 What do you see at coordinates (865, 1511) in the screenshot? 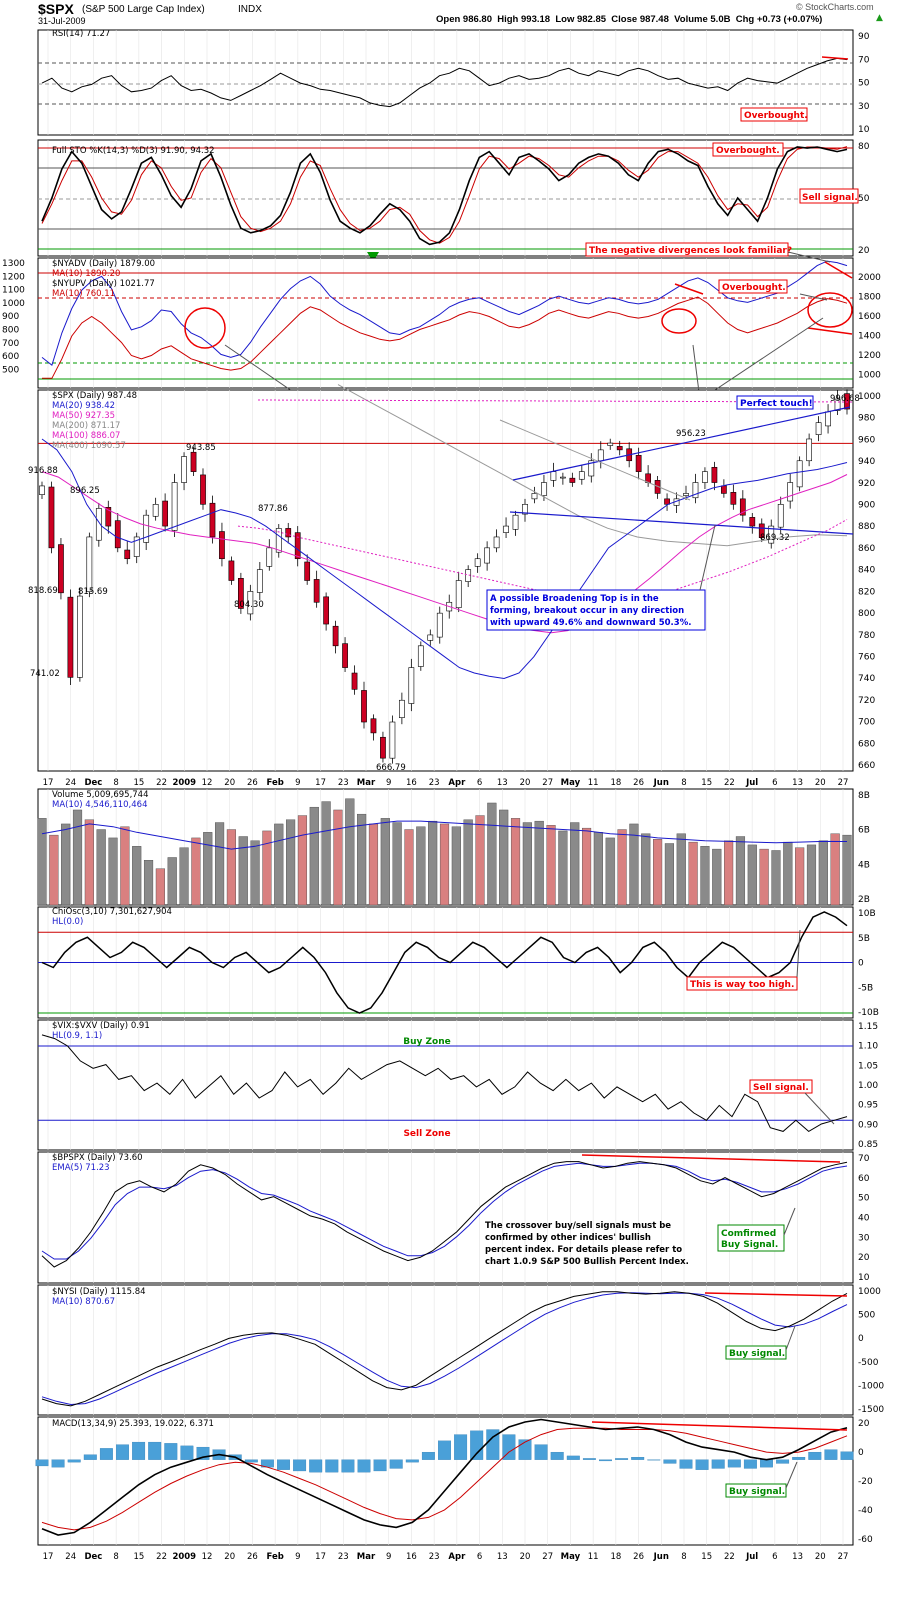
I see `macd-tick-label: -40` at bounding box center [865, 1511].